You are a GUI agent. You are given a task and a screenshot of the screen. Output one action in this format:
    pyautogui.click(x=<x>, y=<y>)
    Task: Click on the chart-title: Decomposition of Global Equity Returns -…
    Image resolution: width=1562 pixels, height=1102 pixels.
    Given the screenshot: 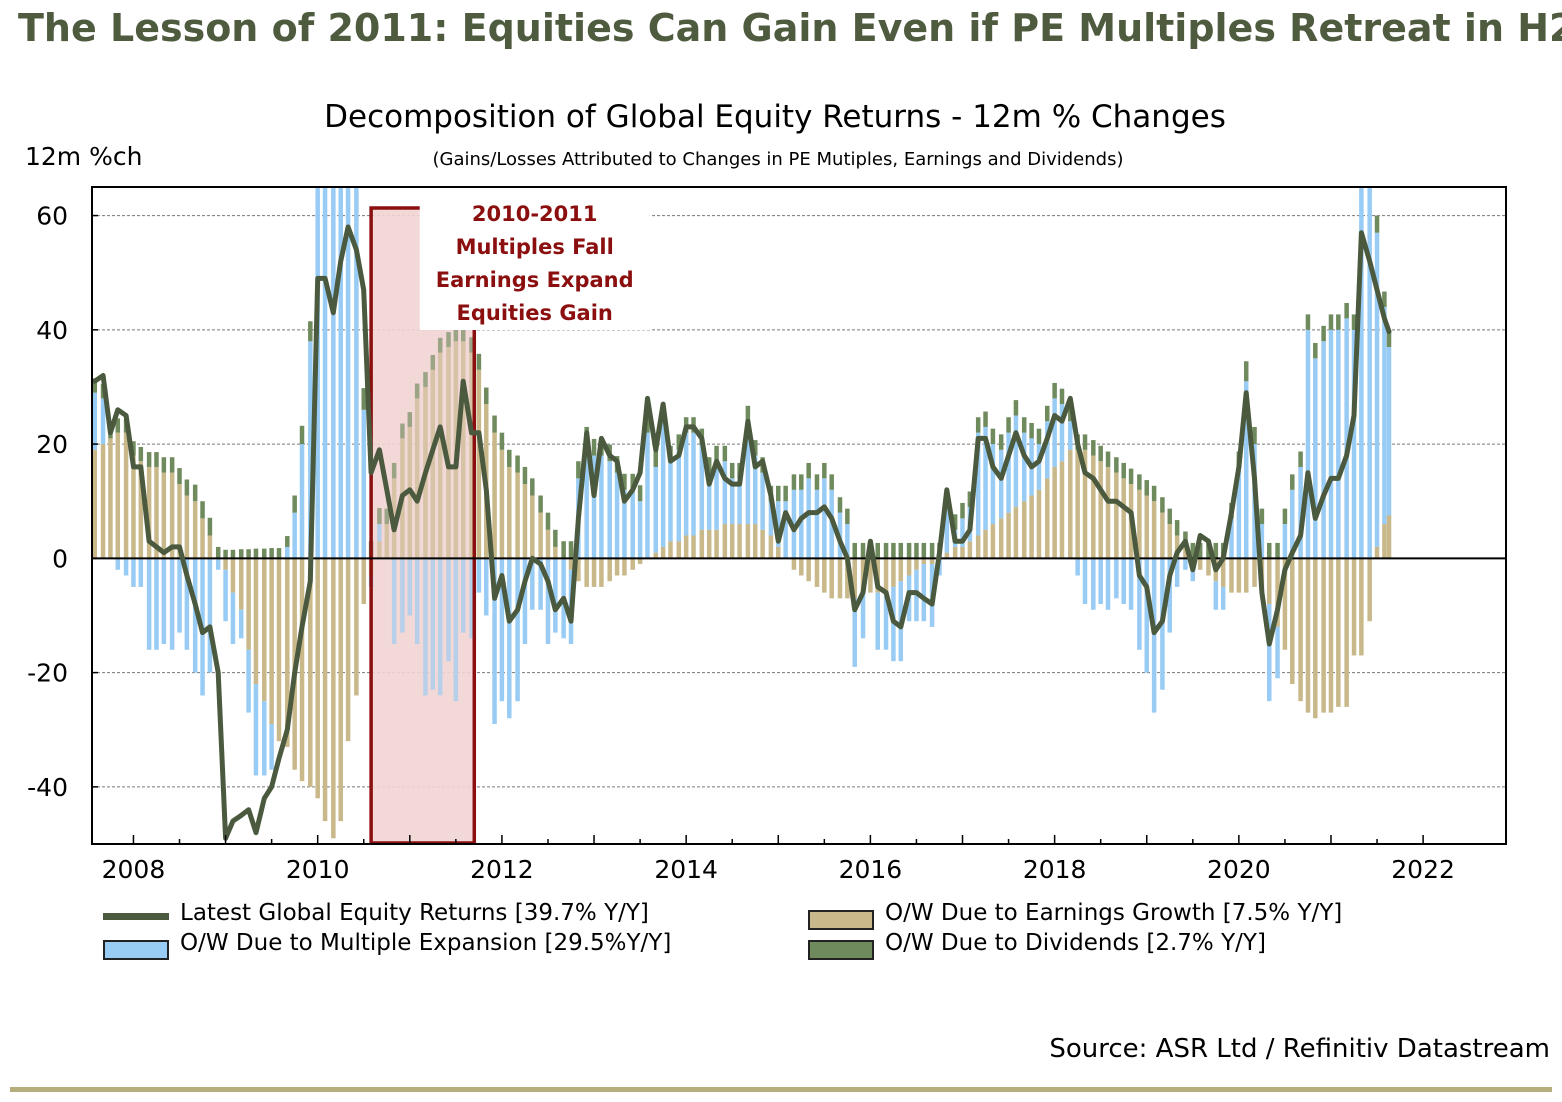 What is the action you would take?
    pyautogui.click(x=775, y=117)
    